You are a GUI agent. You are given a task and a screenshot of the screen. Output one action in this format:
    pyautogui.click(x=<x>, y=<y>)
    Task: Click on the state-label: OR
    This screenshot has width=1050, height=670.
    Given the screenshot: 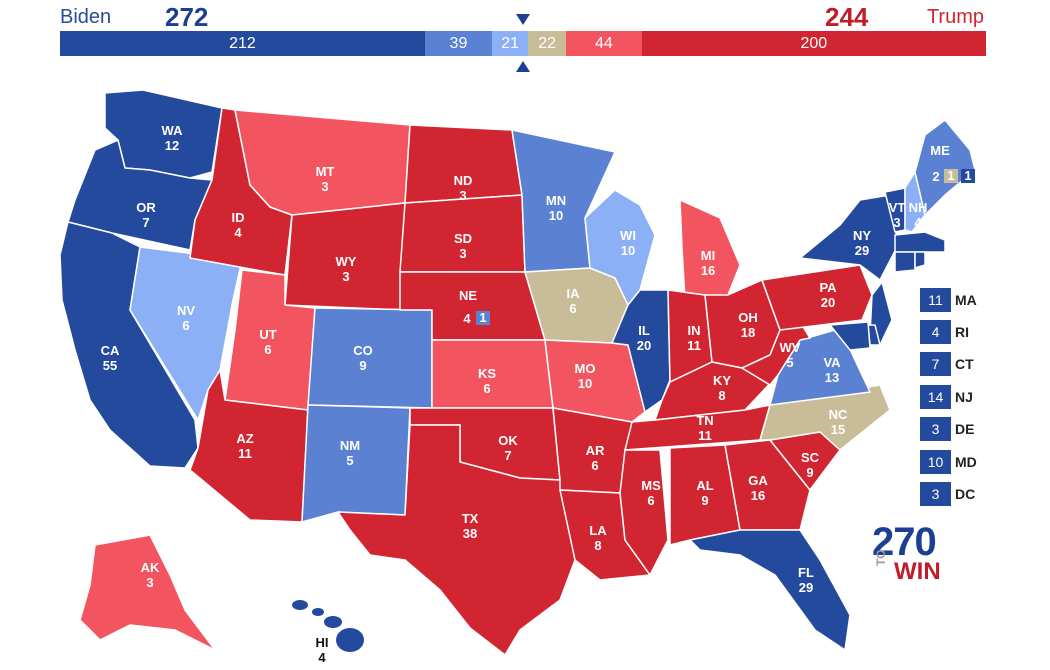 What is the action you would take?
    pyautogui.click(x=146, y=207)
    